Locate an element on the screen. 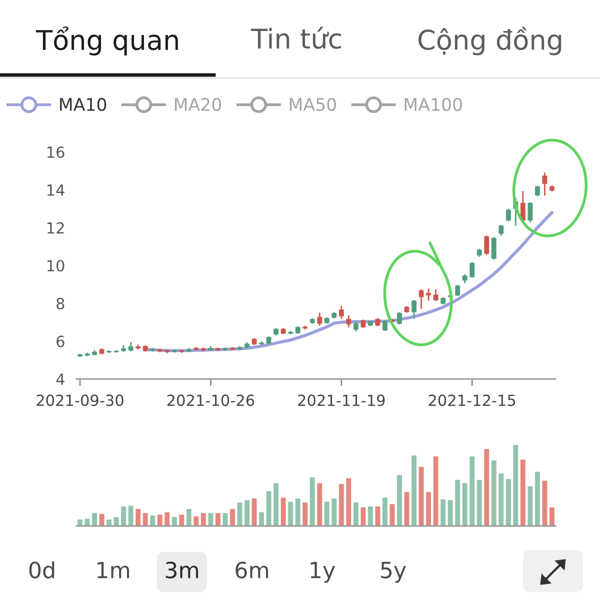 The height and width of the screenshot is (600, 600). x-tick-label: 2021-12-15 is located at coordinates (472, 400).